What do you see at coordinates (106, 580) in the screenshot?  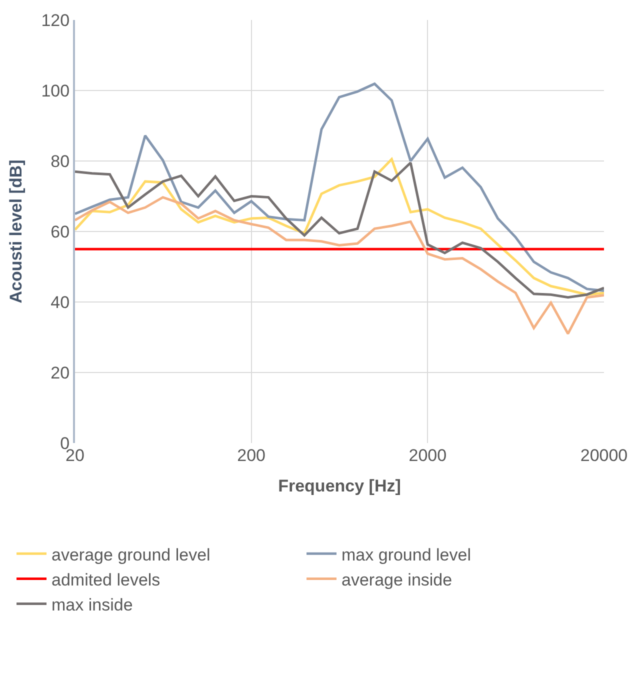 I see `legend-label: admited levels` at bounding box center [106, 580].